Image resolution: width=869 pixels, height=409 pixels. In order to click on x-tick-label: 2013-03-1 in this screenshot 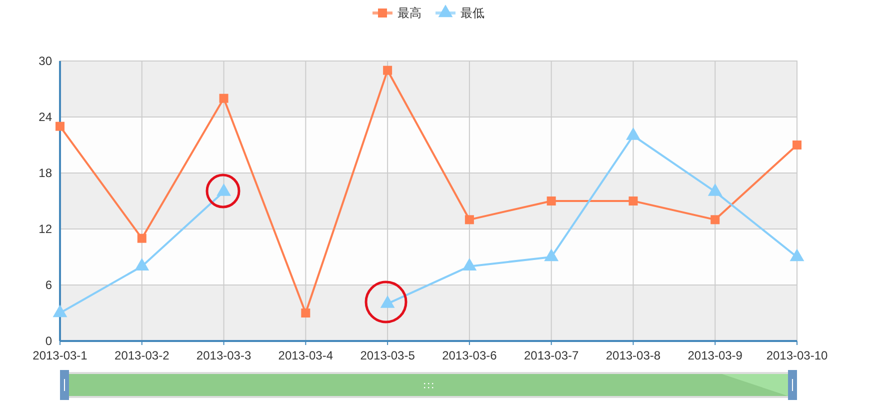, I will do `click(60, 355)`.